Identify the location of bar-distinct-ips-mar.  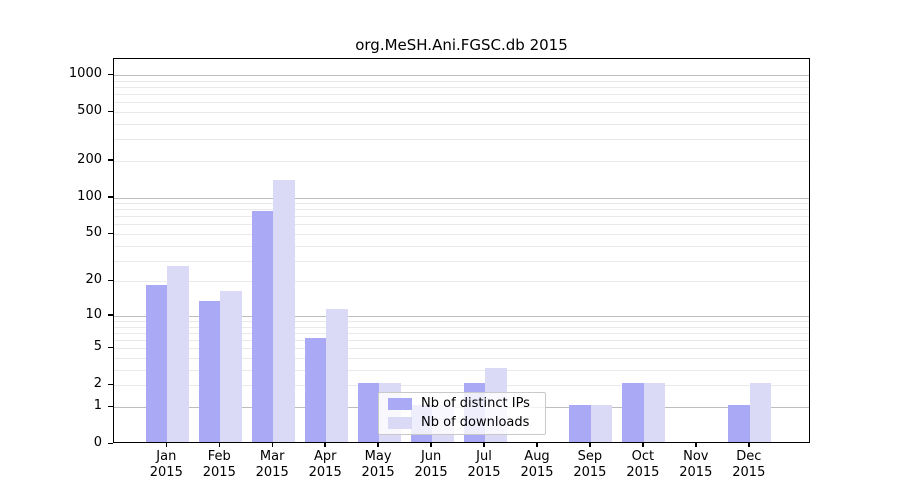
(262, 326).